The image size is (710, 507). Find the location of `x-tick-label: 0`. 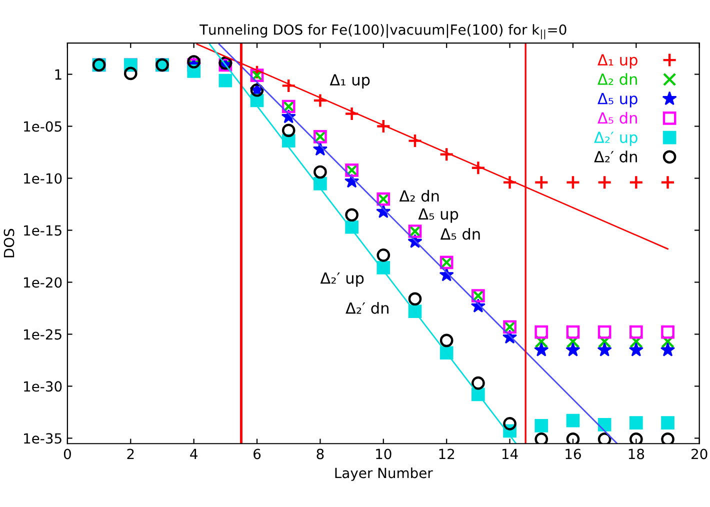

x-tick-label: 0 is located at coordinates (67, 454).